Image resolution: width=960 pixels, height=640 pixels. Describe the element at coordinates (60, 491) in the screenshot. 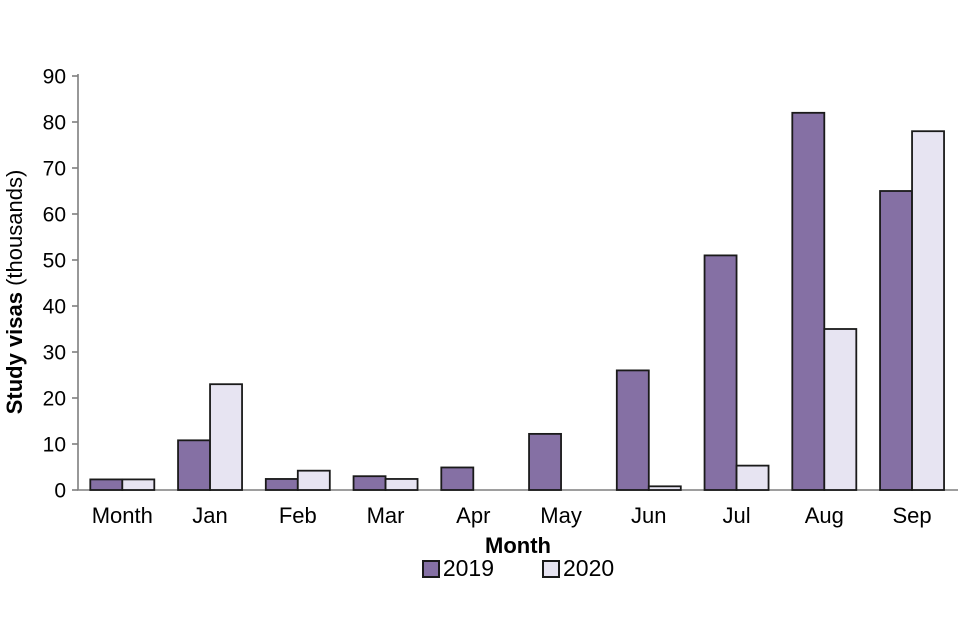

I see `y-tick-label-0: 0` at that location.